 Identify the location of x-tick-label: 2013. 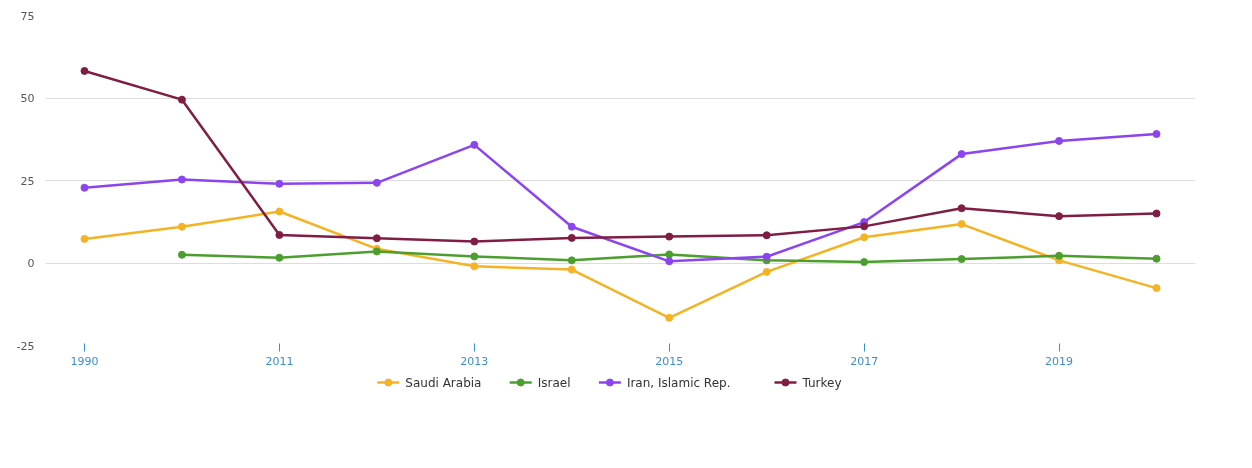
(474, 361).